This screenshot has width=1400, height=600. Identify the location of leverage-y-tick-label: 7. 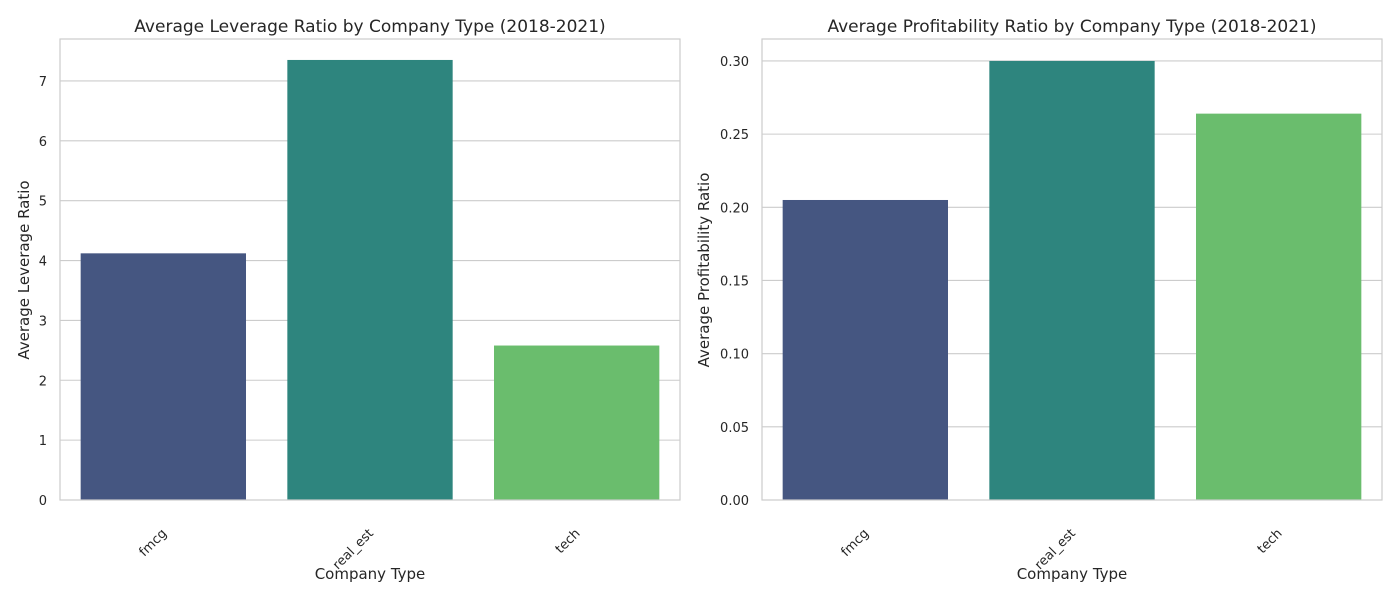
(43, 82).